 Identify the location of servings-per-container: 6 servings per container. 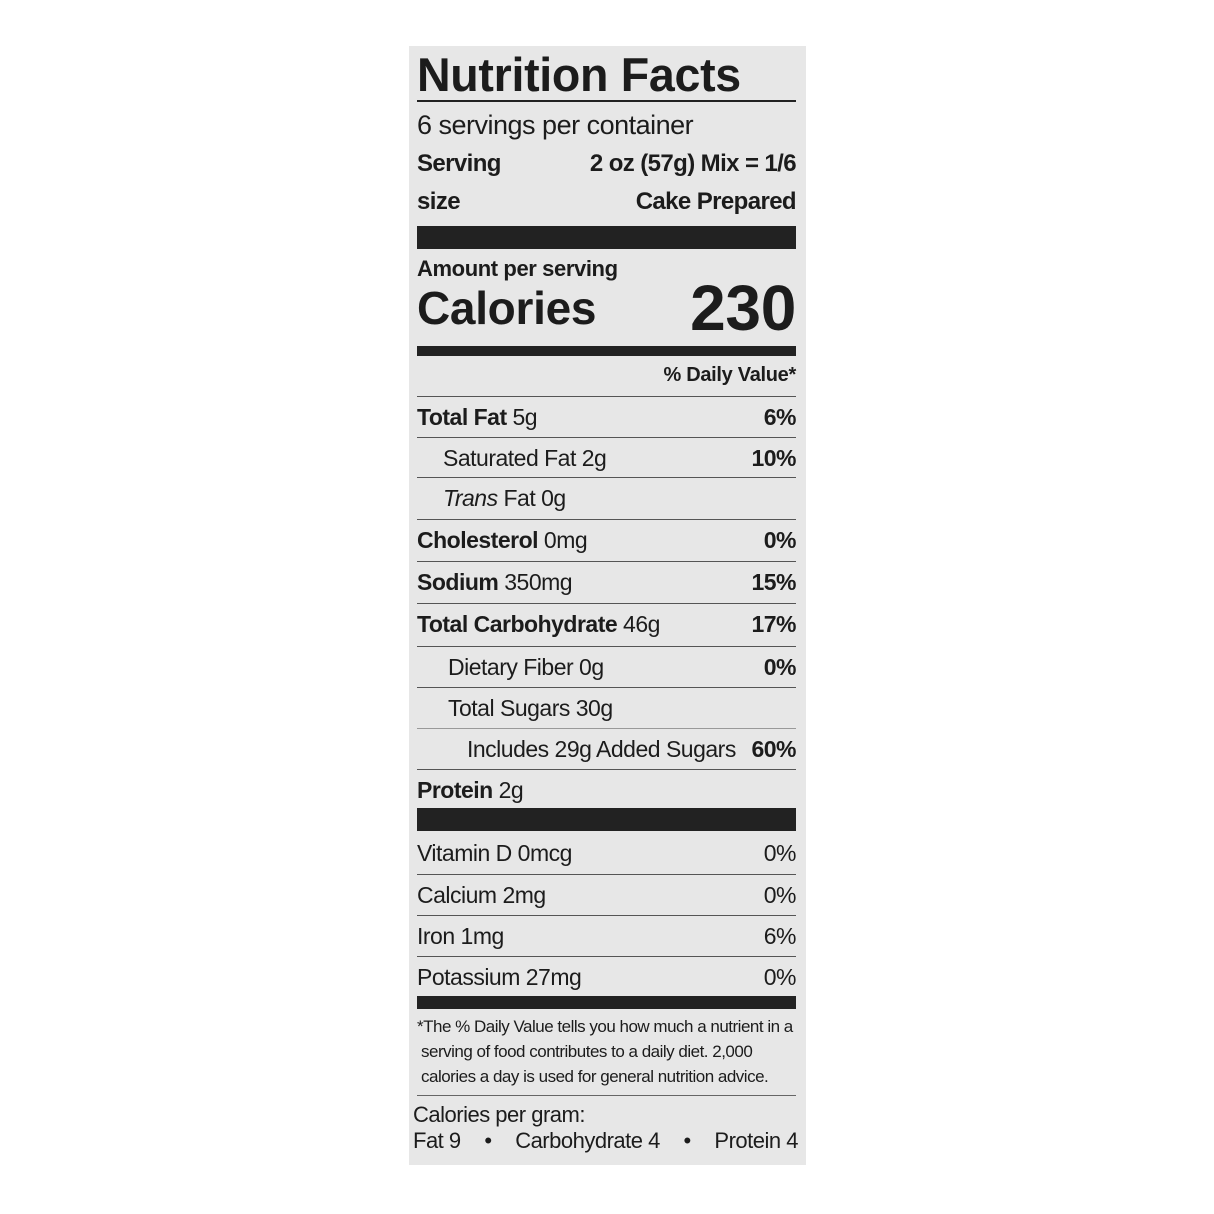
(555, 125).